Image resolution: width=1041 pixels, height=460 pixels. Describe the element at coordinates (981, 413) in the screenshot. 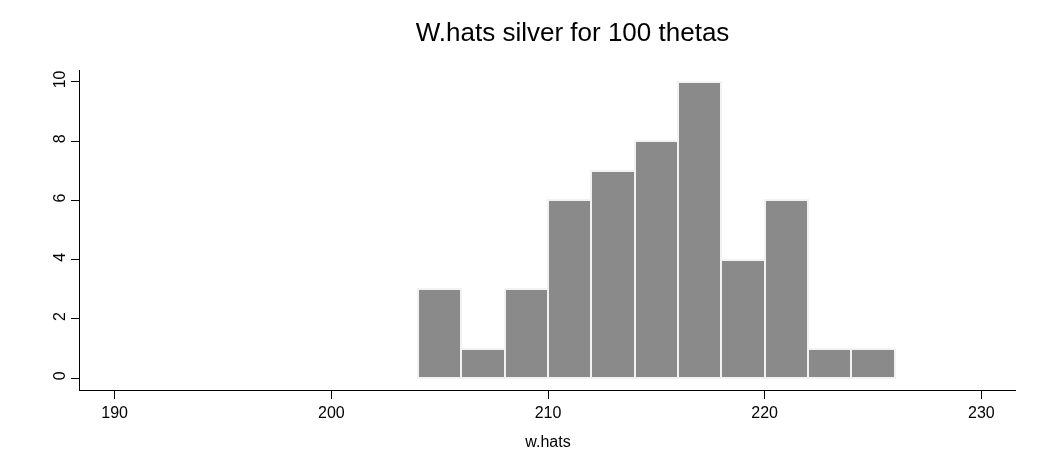

I see `x-tick-label: 230` at that location.